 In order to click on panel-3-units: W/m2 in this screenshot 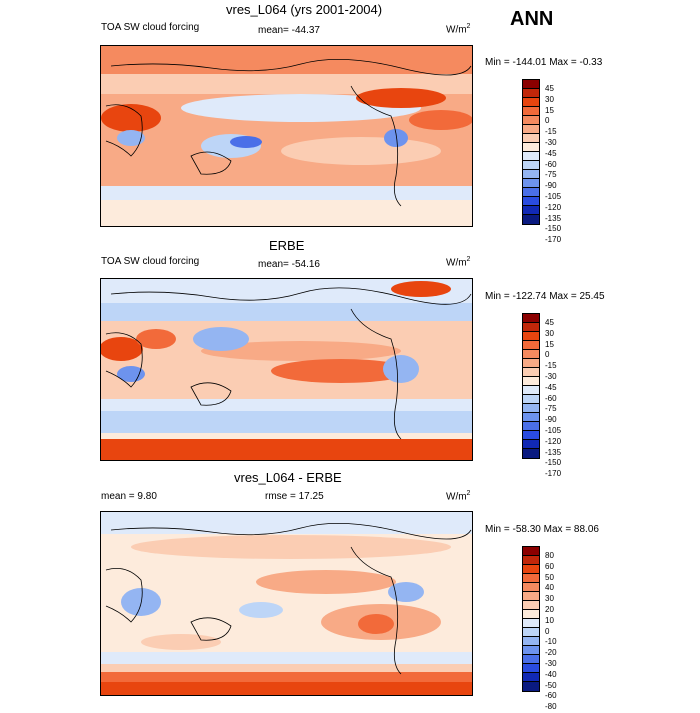, I will do `click(458, 496)`.